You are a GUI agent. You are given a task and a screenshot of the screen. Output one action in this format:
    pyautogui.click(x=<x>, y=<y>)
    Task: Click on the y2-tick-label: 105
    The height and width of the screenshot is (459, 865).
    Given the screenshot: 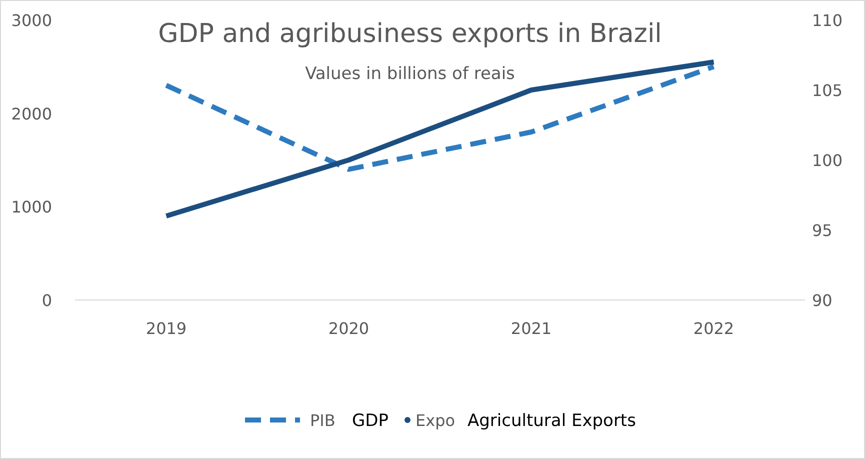 What is the action you would take?
    pyautogui.click(x=827, y=90)
    